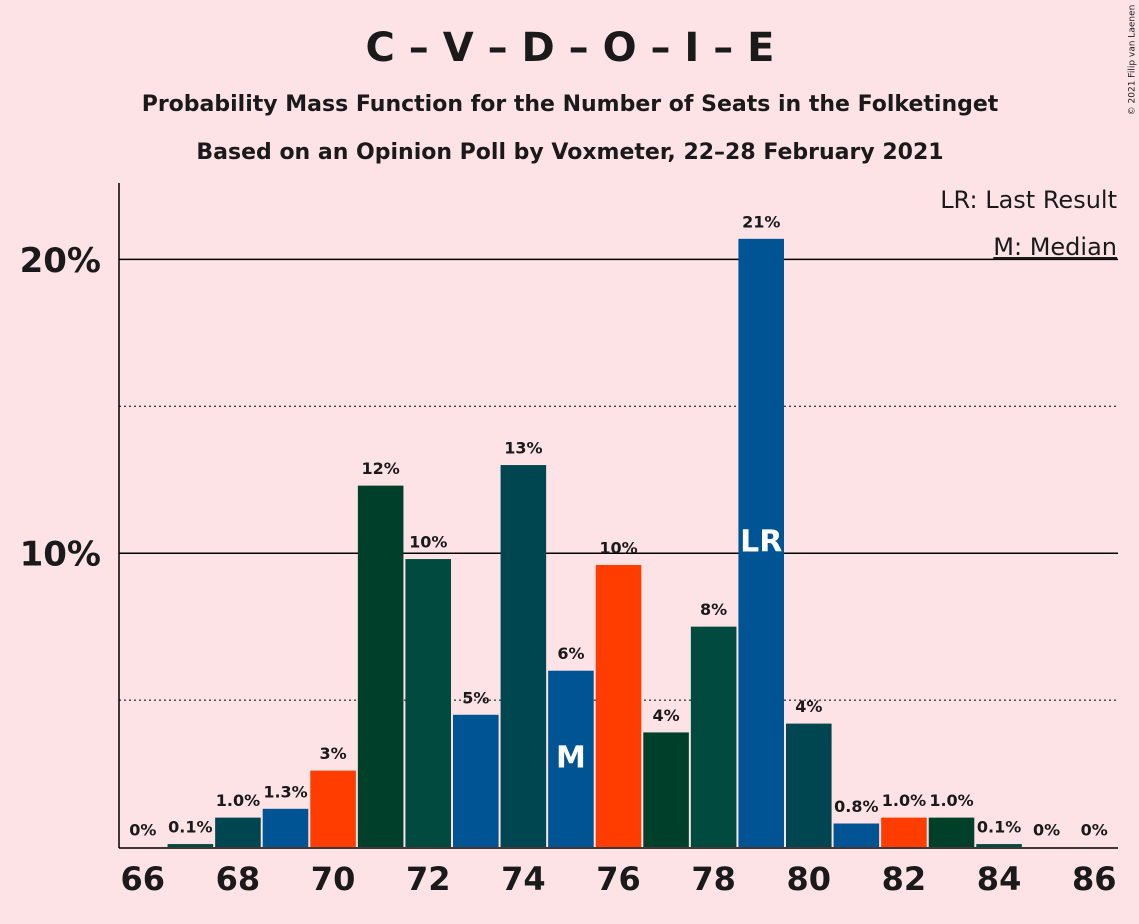 Image resolution: width=1139 pixels, height=924 pixels. I want to click on x-tick-label: 86, so click(1094, 879).